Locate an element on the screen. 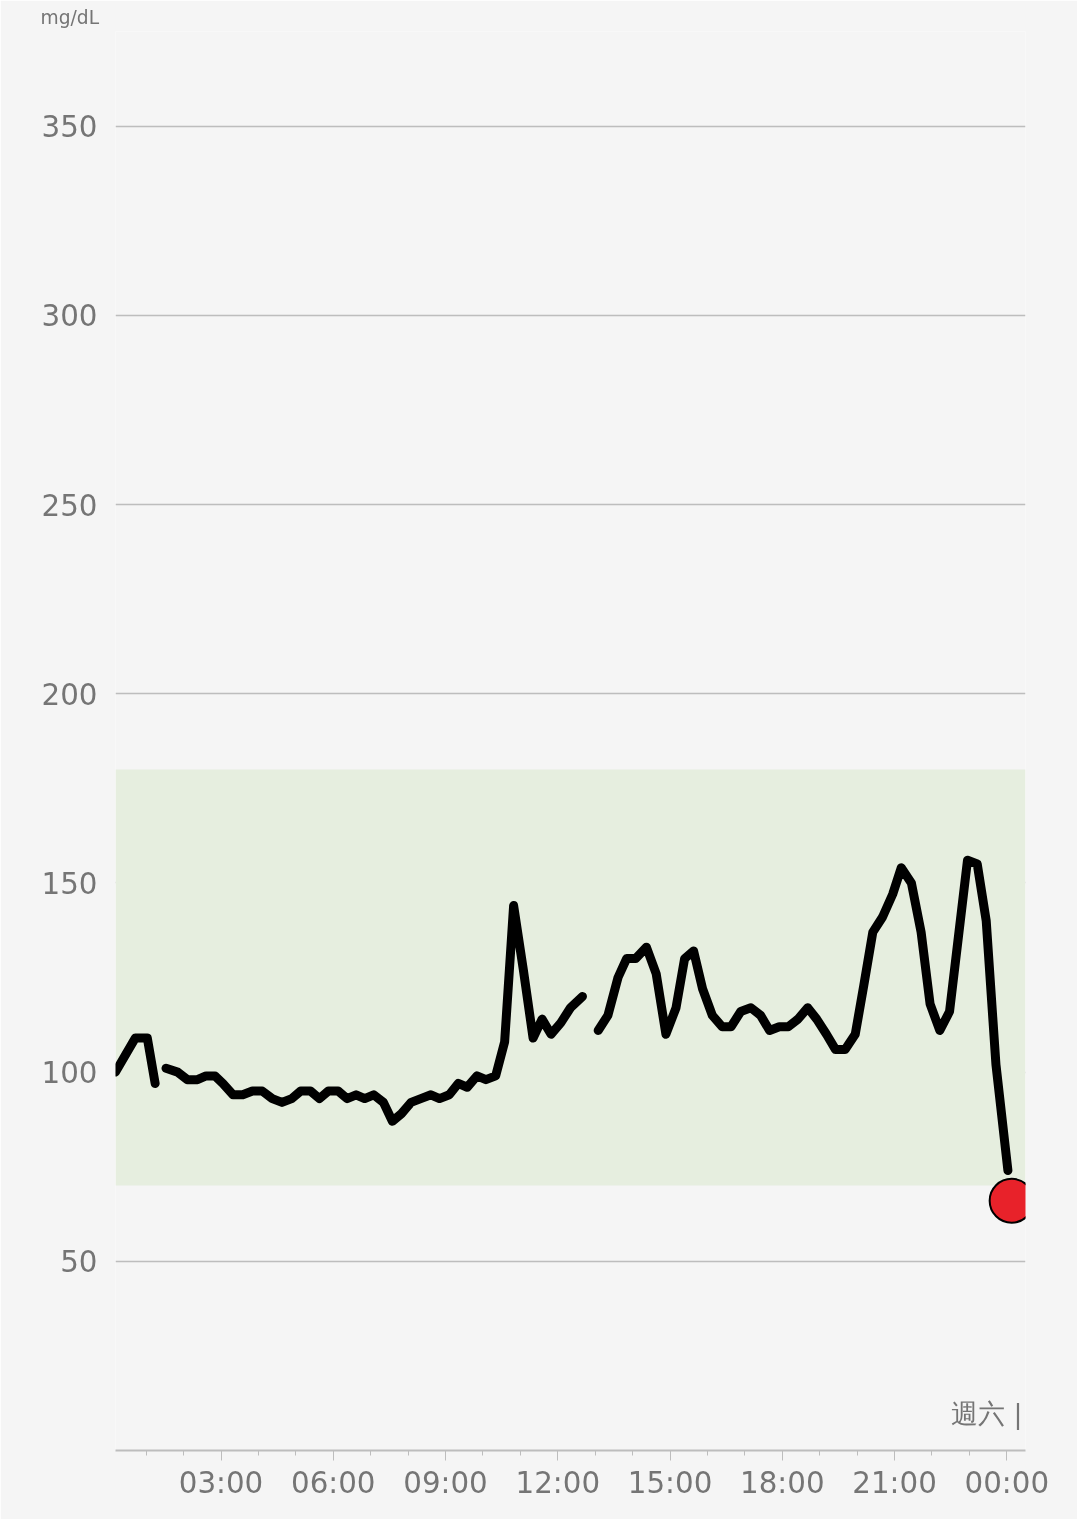  x-tick-label: 18:00 is located at coordinates (782, 1482).